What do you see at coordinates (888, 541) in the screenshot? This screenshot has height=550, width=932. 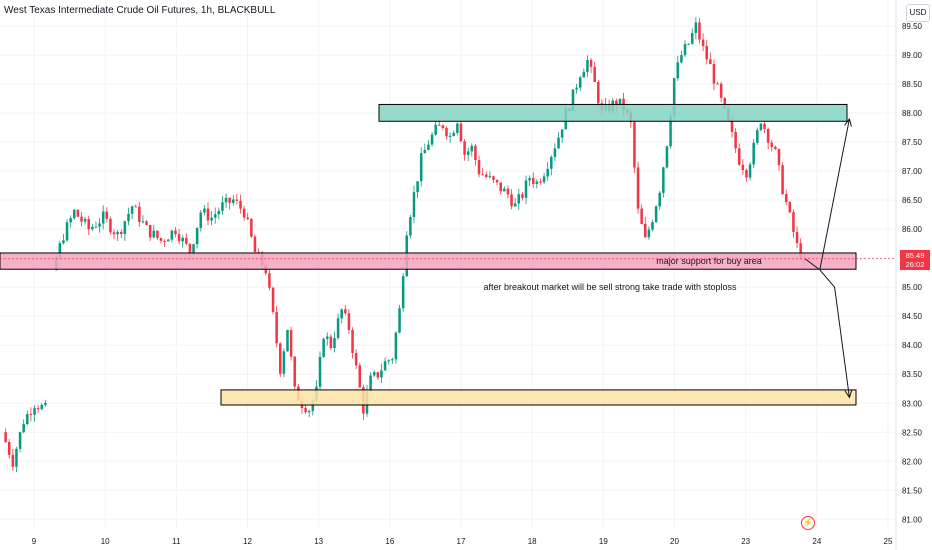 I see `x-tick-label: 25` at bounding box center [888, 541].